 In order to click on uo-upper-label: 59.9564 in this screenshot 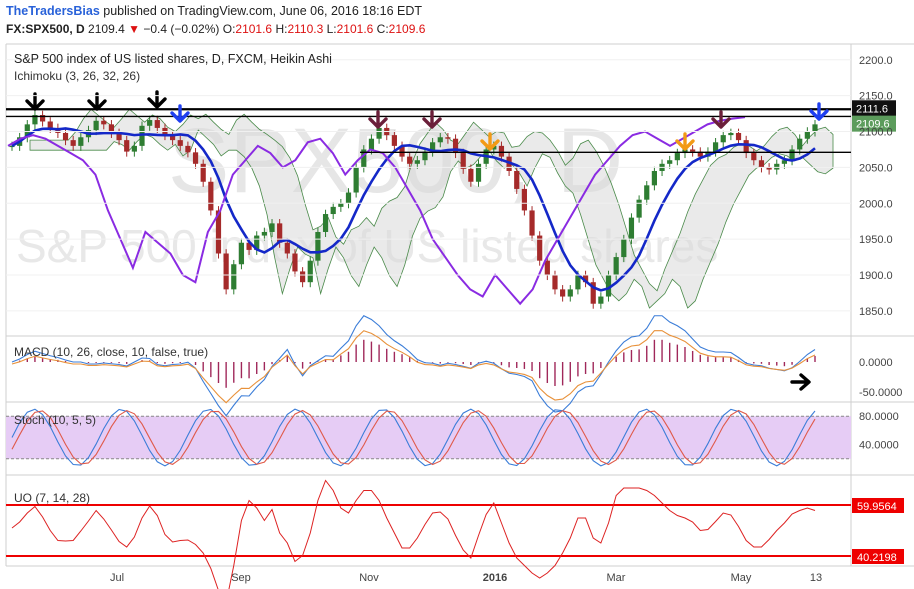, I will do `click(877, 507)`.